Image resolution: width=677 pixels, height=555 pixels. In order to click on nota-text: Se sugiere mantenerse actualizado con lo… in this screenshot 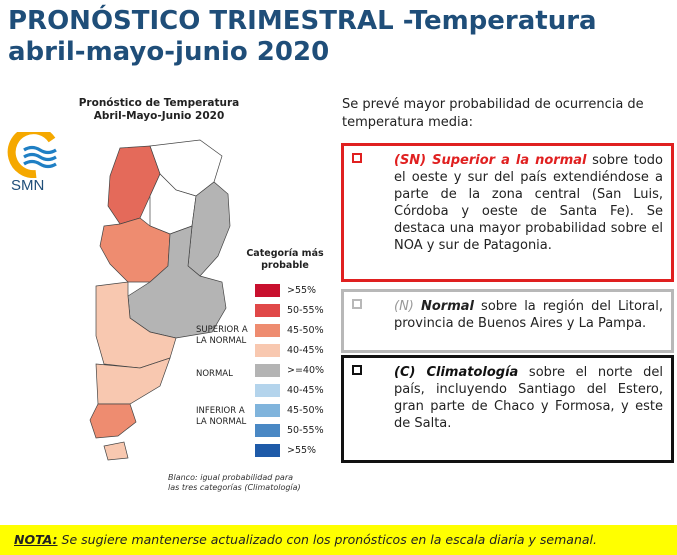, I will do `click(327, 539)`.